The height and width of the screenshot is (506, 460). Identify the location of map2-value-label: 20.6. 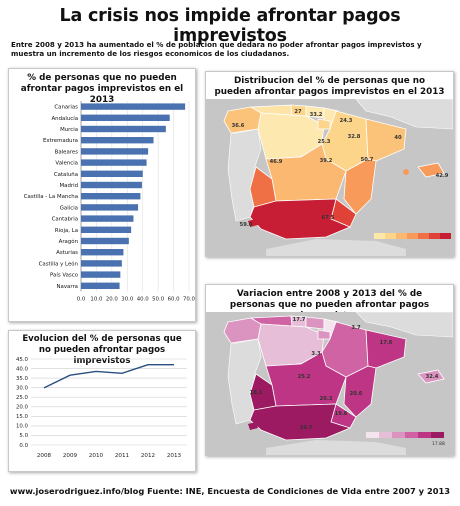
(356, 394).